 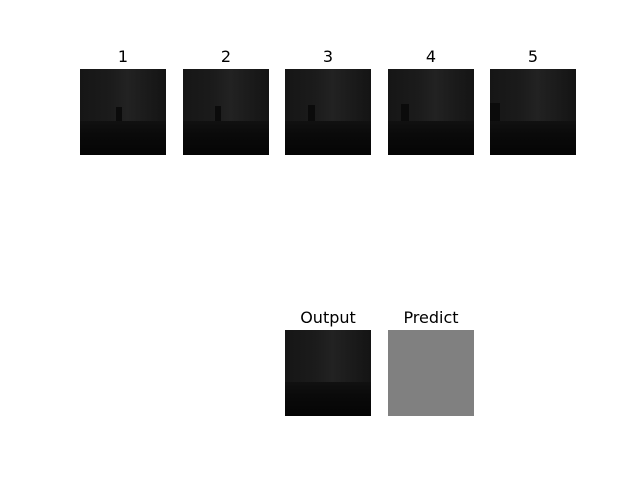 I want to click on frame-title-4: 4, so click(x=431, y=56).